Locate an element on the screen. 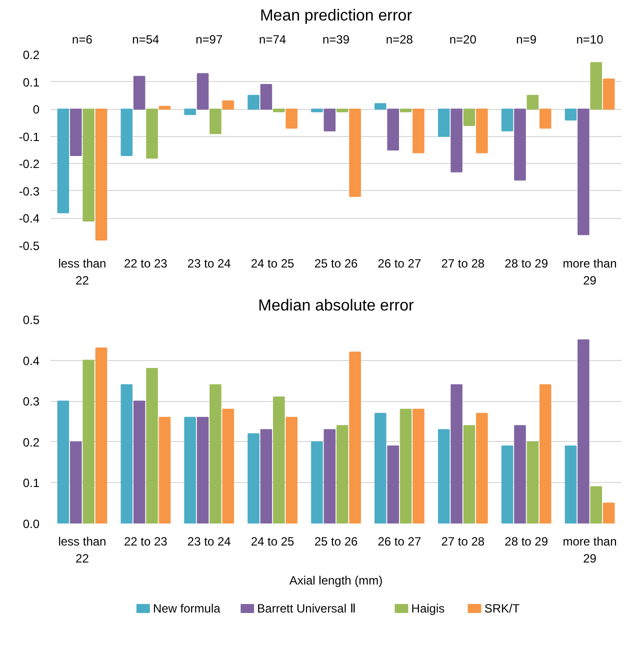  y-tick-label: 0.2 is located at coordinates (31, 442).